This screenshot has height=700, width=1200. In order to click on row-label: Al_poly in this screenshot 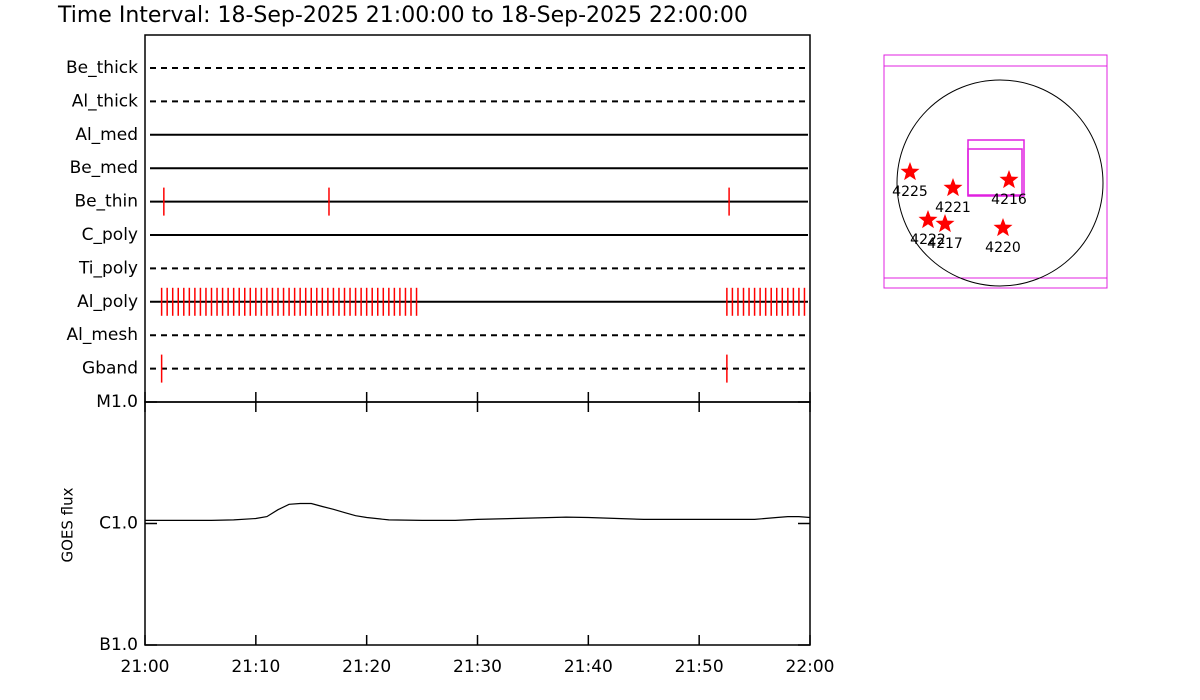, I will do `click(107, 302)`.